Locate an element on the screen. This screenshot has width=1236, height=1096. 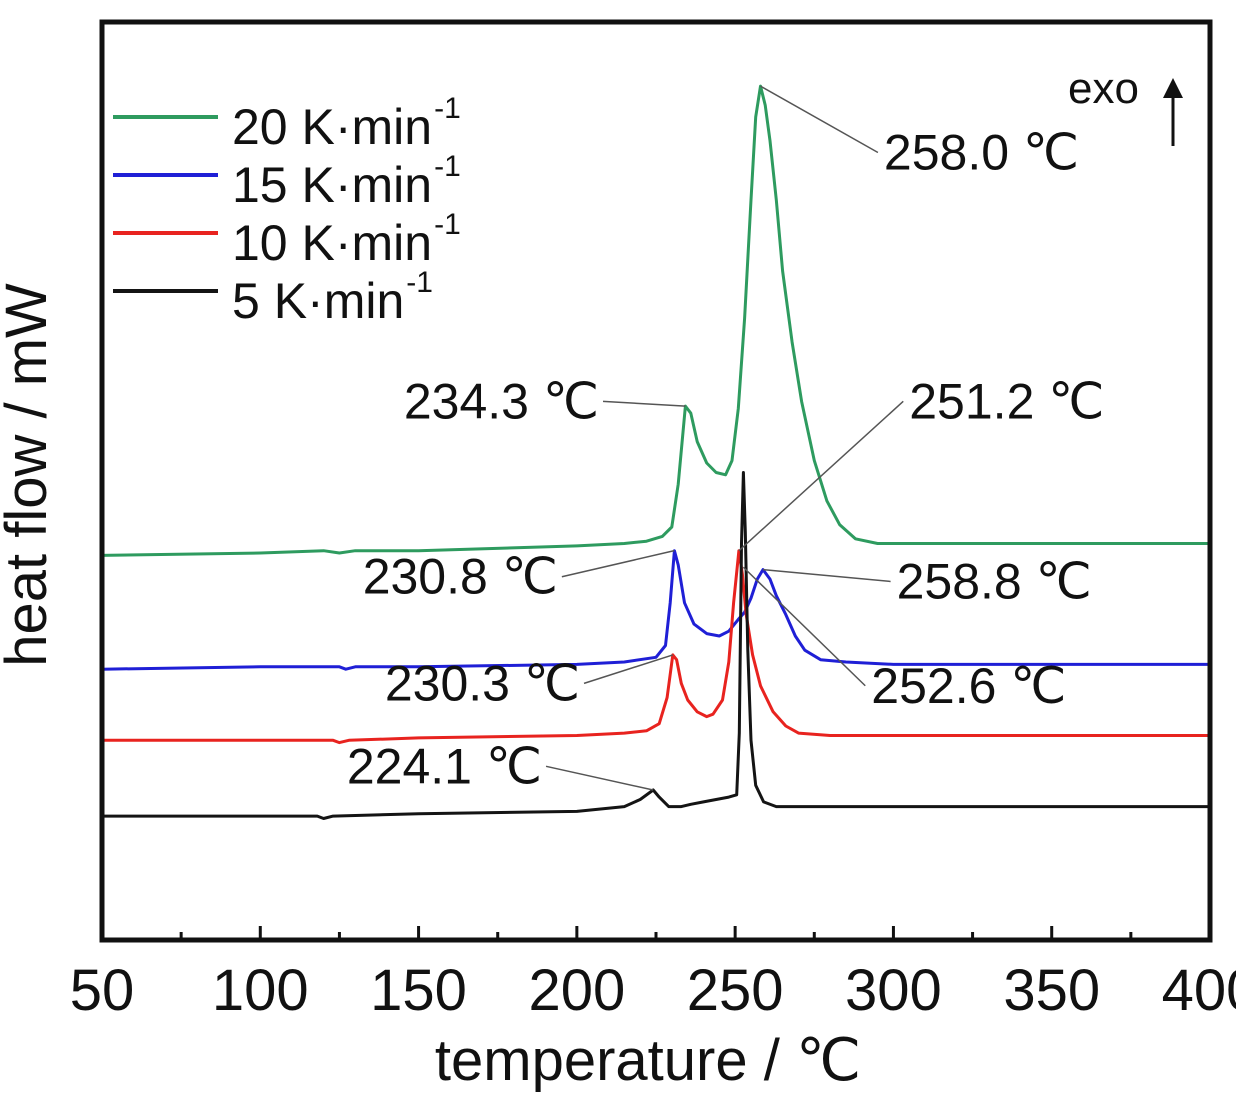
legend-label: 20 K·min-1 is located at coordinates (346, 123).